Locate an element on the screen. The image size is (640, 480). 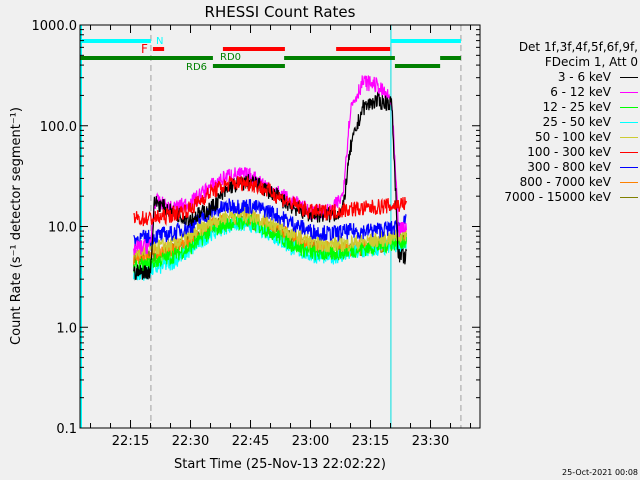
legend-label: 7000 - 15000 keV is located at coordinates (557, 197).